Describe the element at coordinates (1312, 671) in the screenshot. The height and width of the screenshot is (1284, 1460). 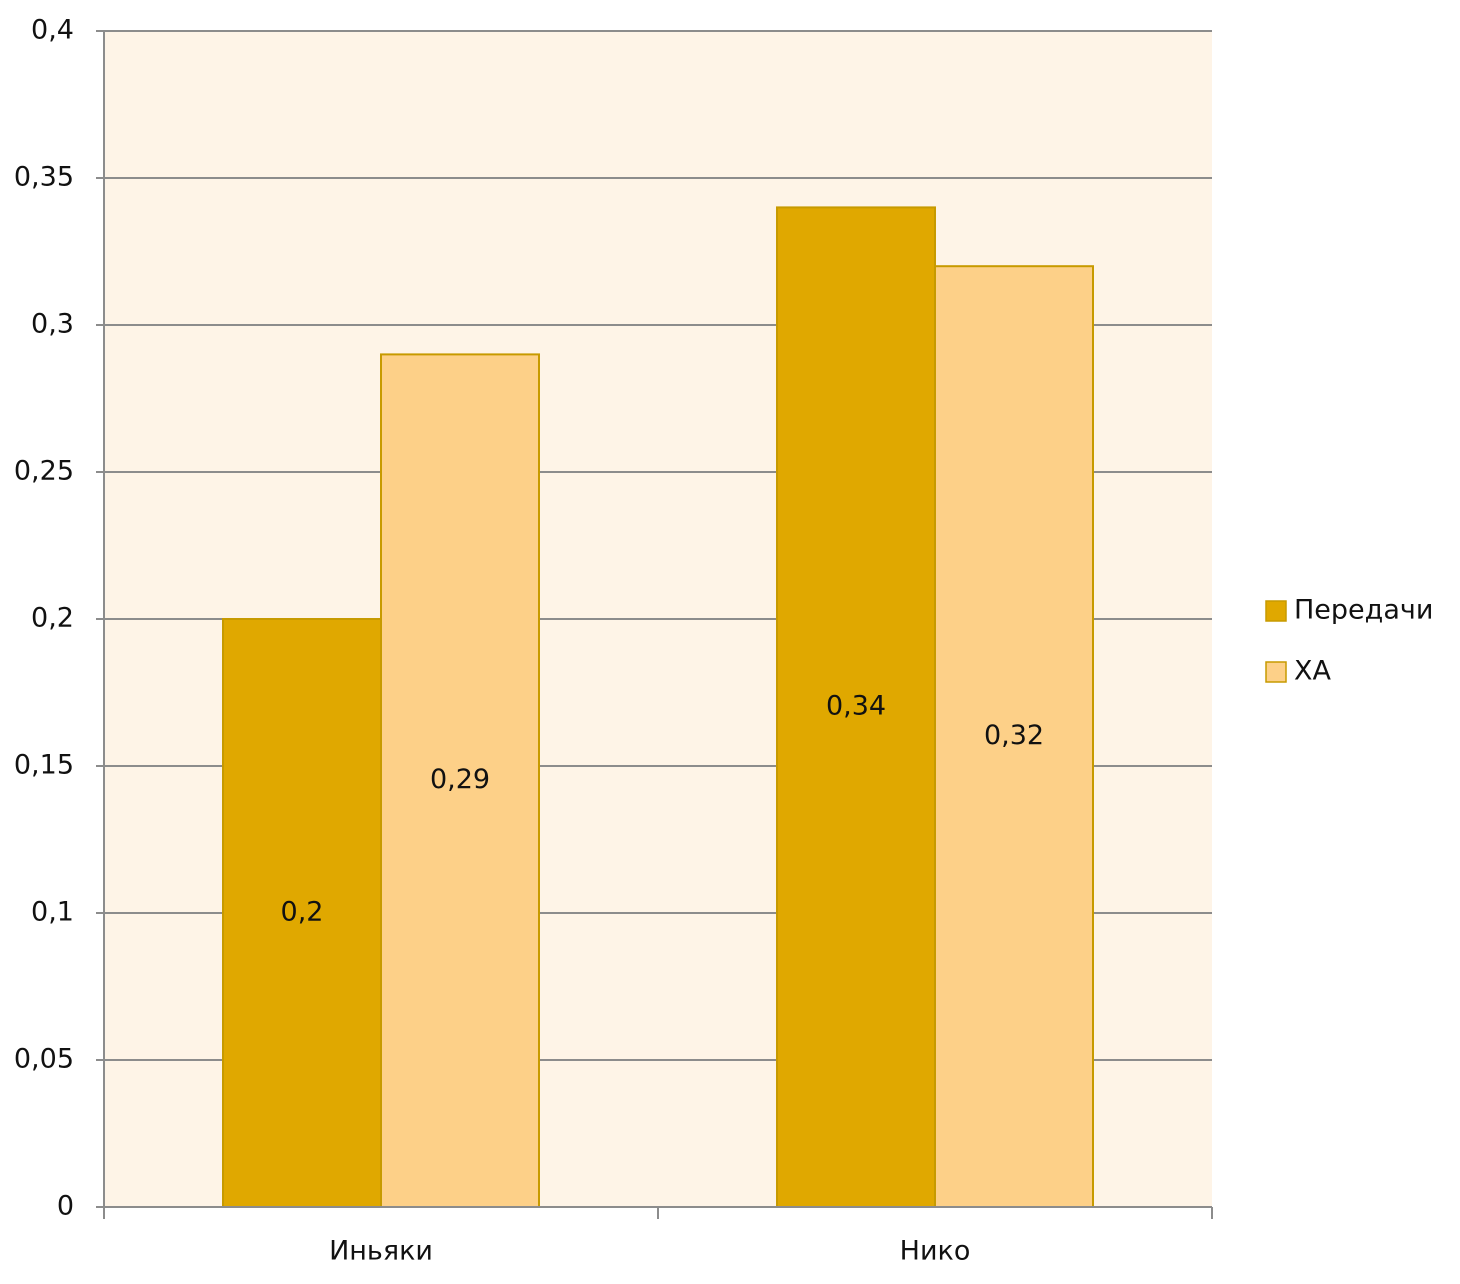
I see `legend-label: ХА` at that location.